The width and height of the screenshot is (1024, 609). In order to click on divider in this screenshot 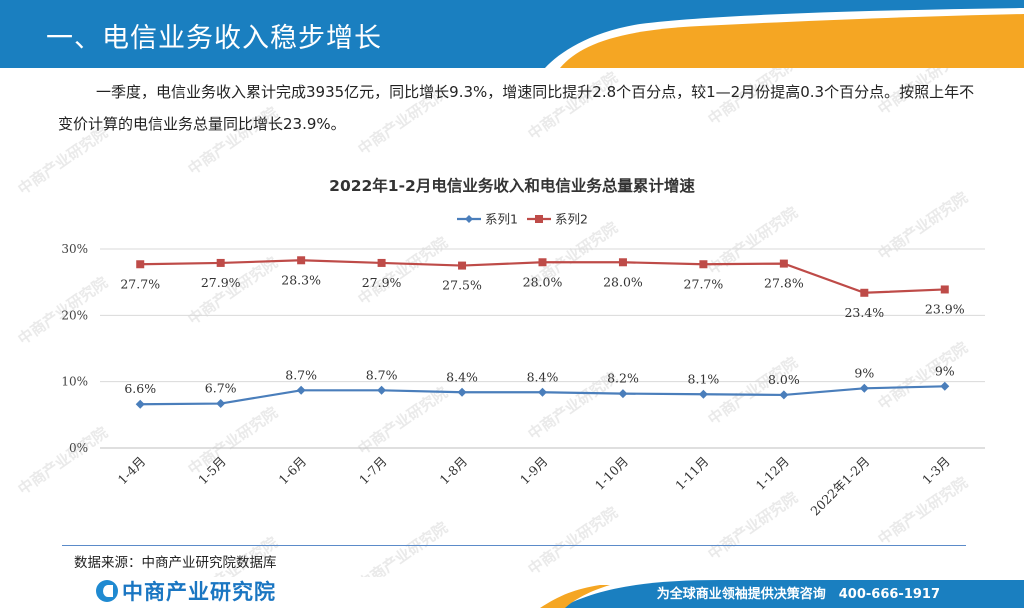, I will do `click(514, 545)`.